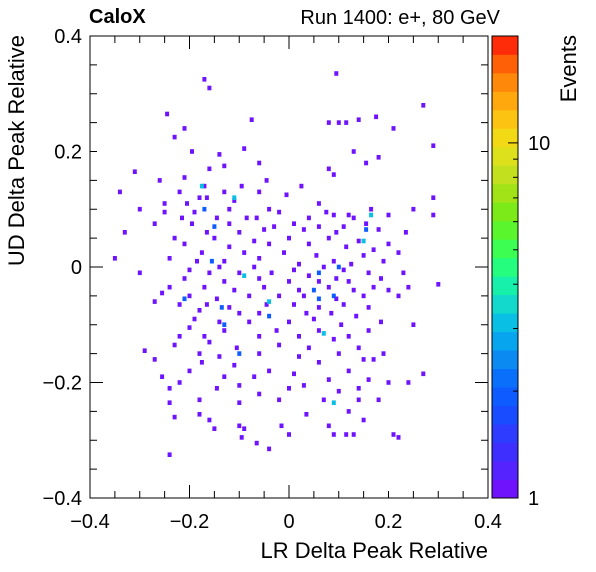  What do you see at coordinates (62, 499) in the screenshot?
I see `y-tick-label: −0.4` at bounding box center [62, 499].